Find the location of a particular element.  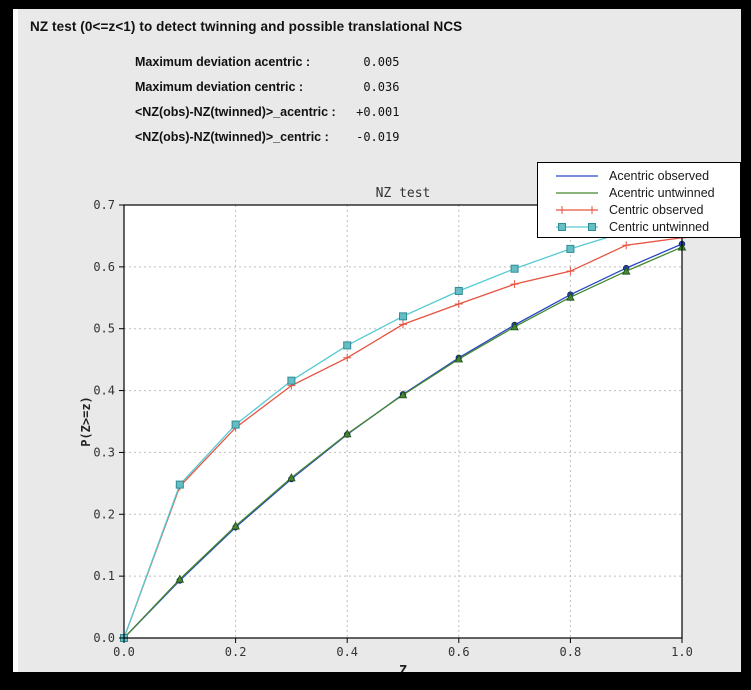

y-tick-label: 0.6 is located at coordinates (104, 267).